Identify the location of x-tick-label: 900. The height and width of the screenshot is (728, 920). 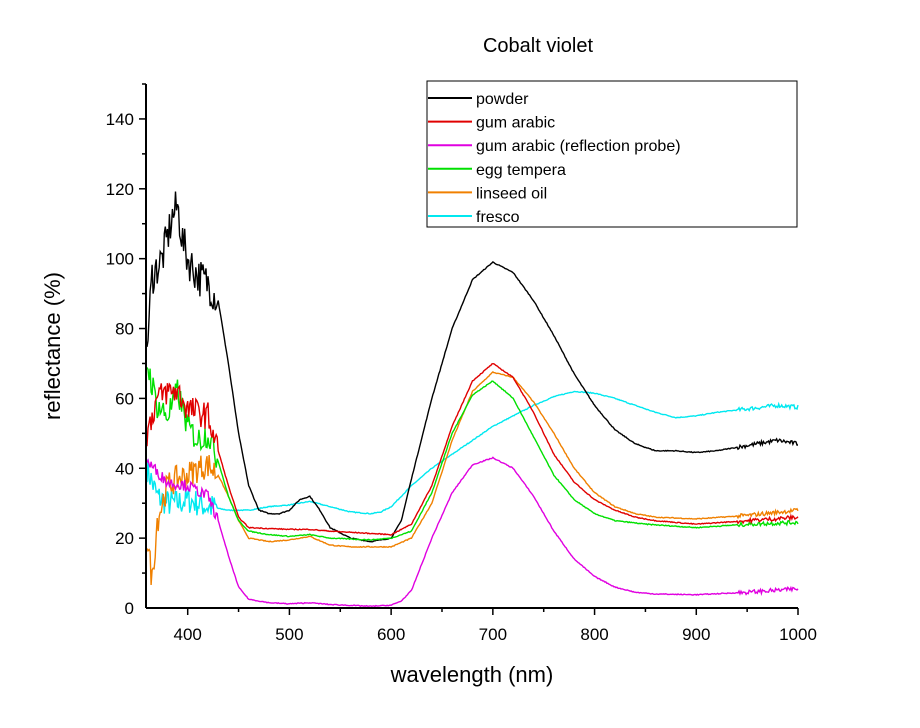
(696, 634).